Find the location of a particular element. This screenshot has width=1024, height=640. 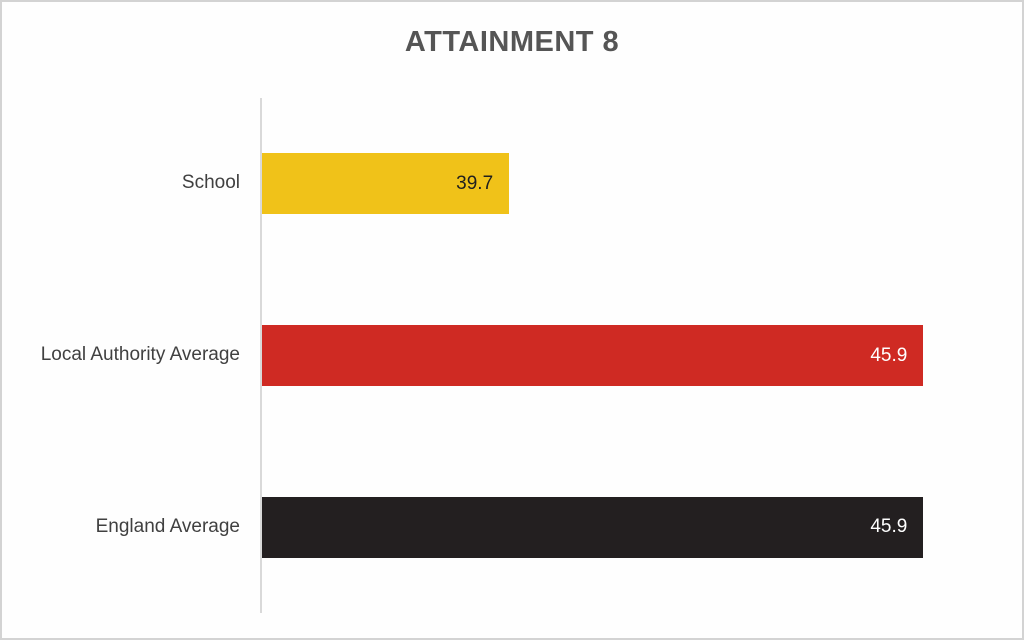

category-label: Local Authority Average is located at coordinates (140, 355).